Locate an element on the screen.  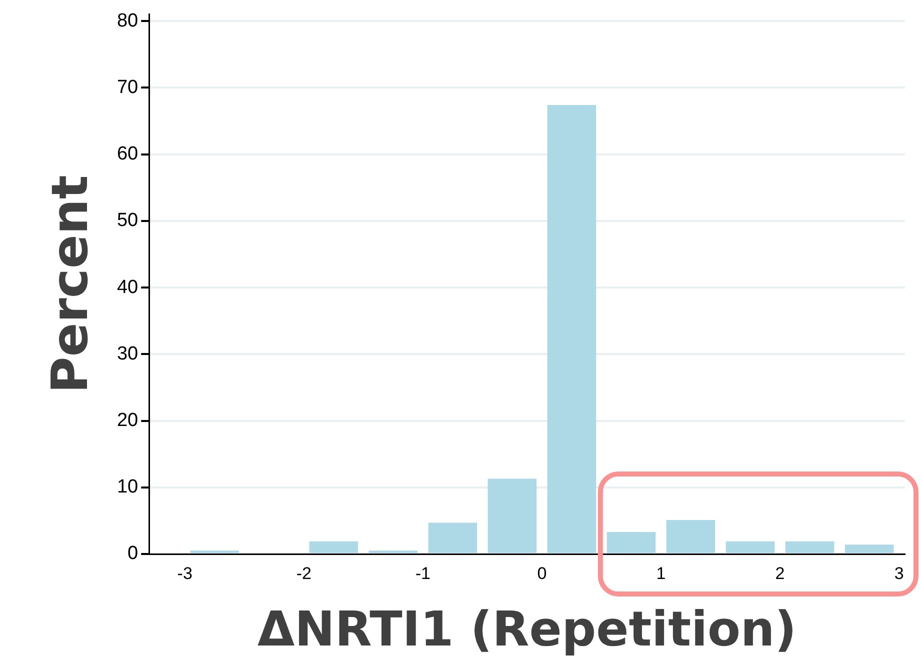
y-tick-label: 80 is located at coordinates (127, 21).